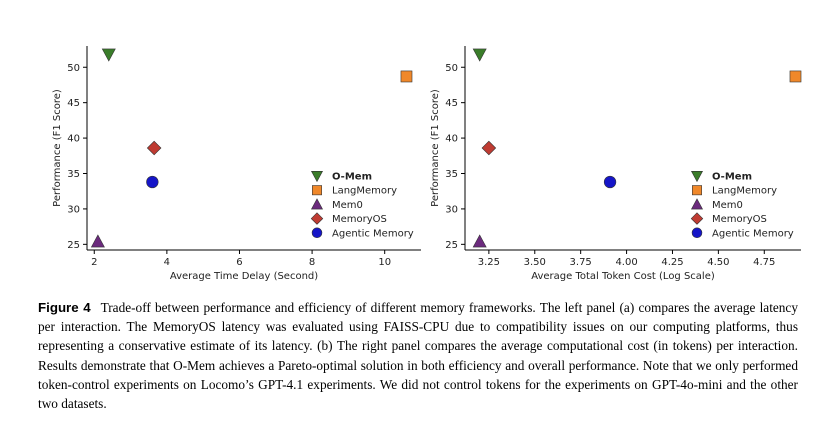 Image resolution: width=836 pixels, height=430 pixels. What do you see at coordinates (244, 276) in the screenshot?
I see `x-axis-label: Average Time Delay (Second)` at bounding box center [244, 276].